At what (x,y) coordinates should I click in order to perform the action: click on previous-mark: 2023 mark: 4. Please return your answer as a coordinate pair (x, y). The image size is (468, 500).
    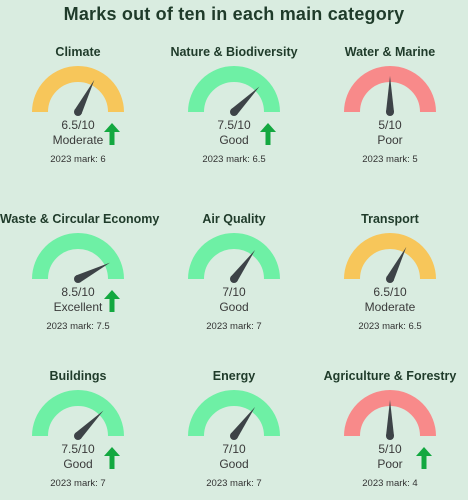
    Looking at the image, I should click on (390, 483).